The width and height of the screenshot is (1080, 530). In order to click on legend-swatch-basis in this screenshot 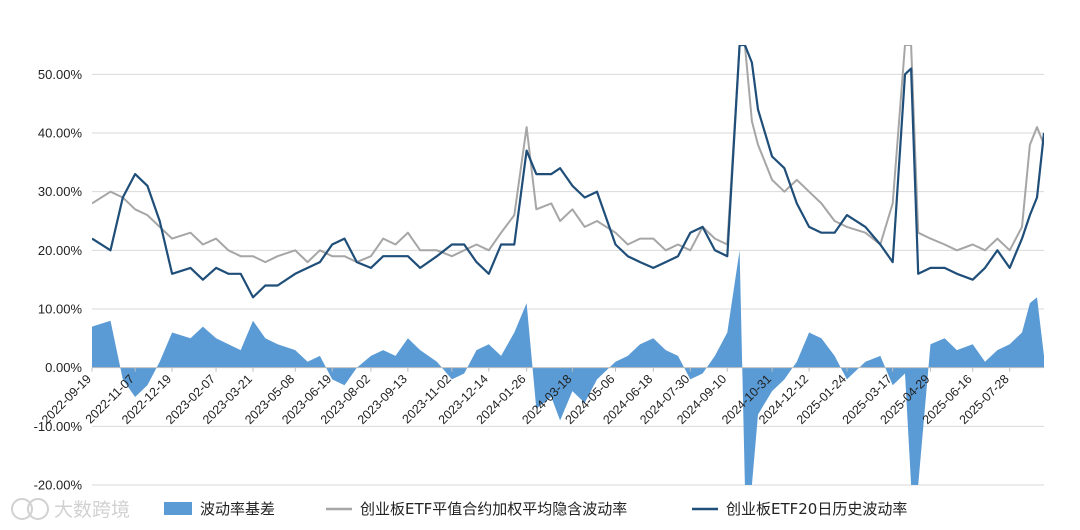, I will do `click(178, 508)`.